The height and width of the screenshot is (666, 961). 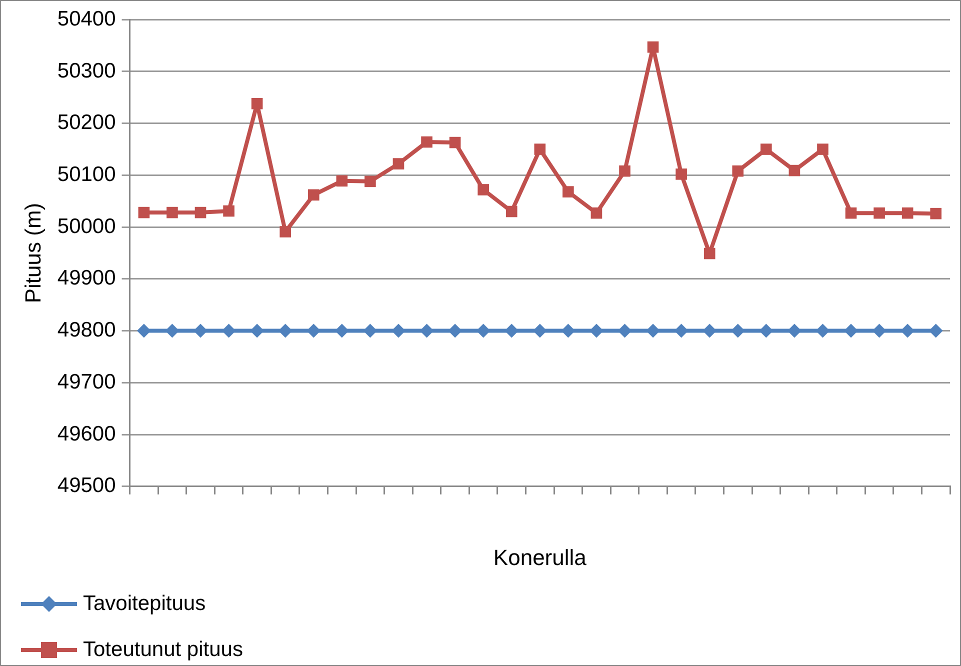 I want to click on legend-label: Tavoitepituus, so click(x=144, y=604).